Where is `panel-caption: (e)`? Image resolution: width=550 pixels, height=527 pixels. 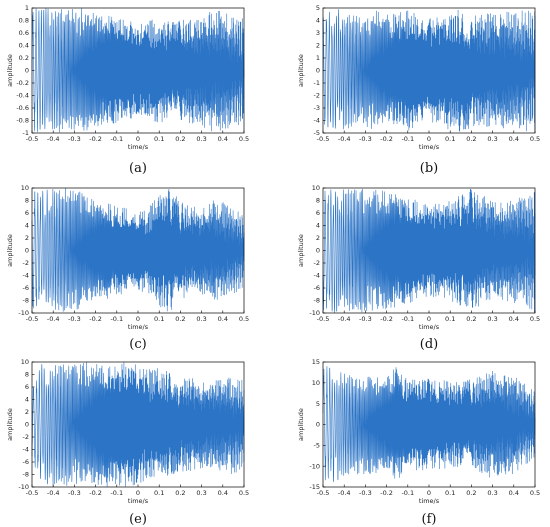 panel-caption: (e) is located at coordinates (138, 519).